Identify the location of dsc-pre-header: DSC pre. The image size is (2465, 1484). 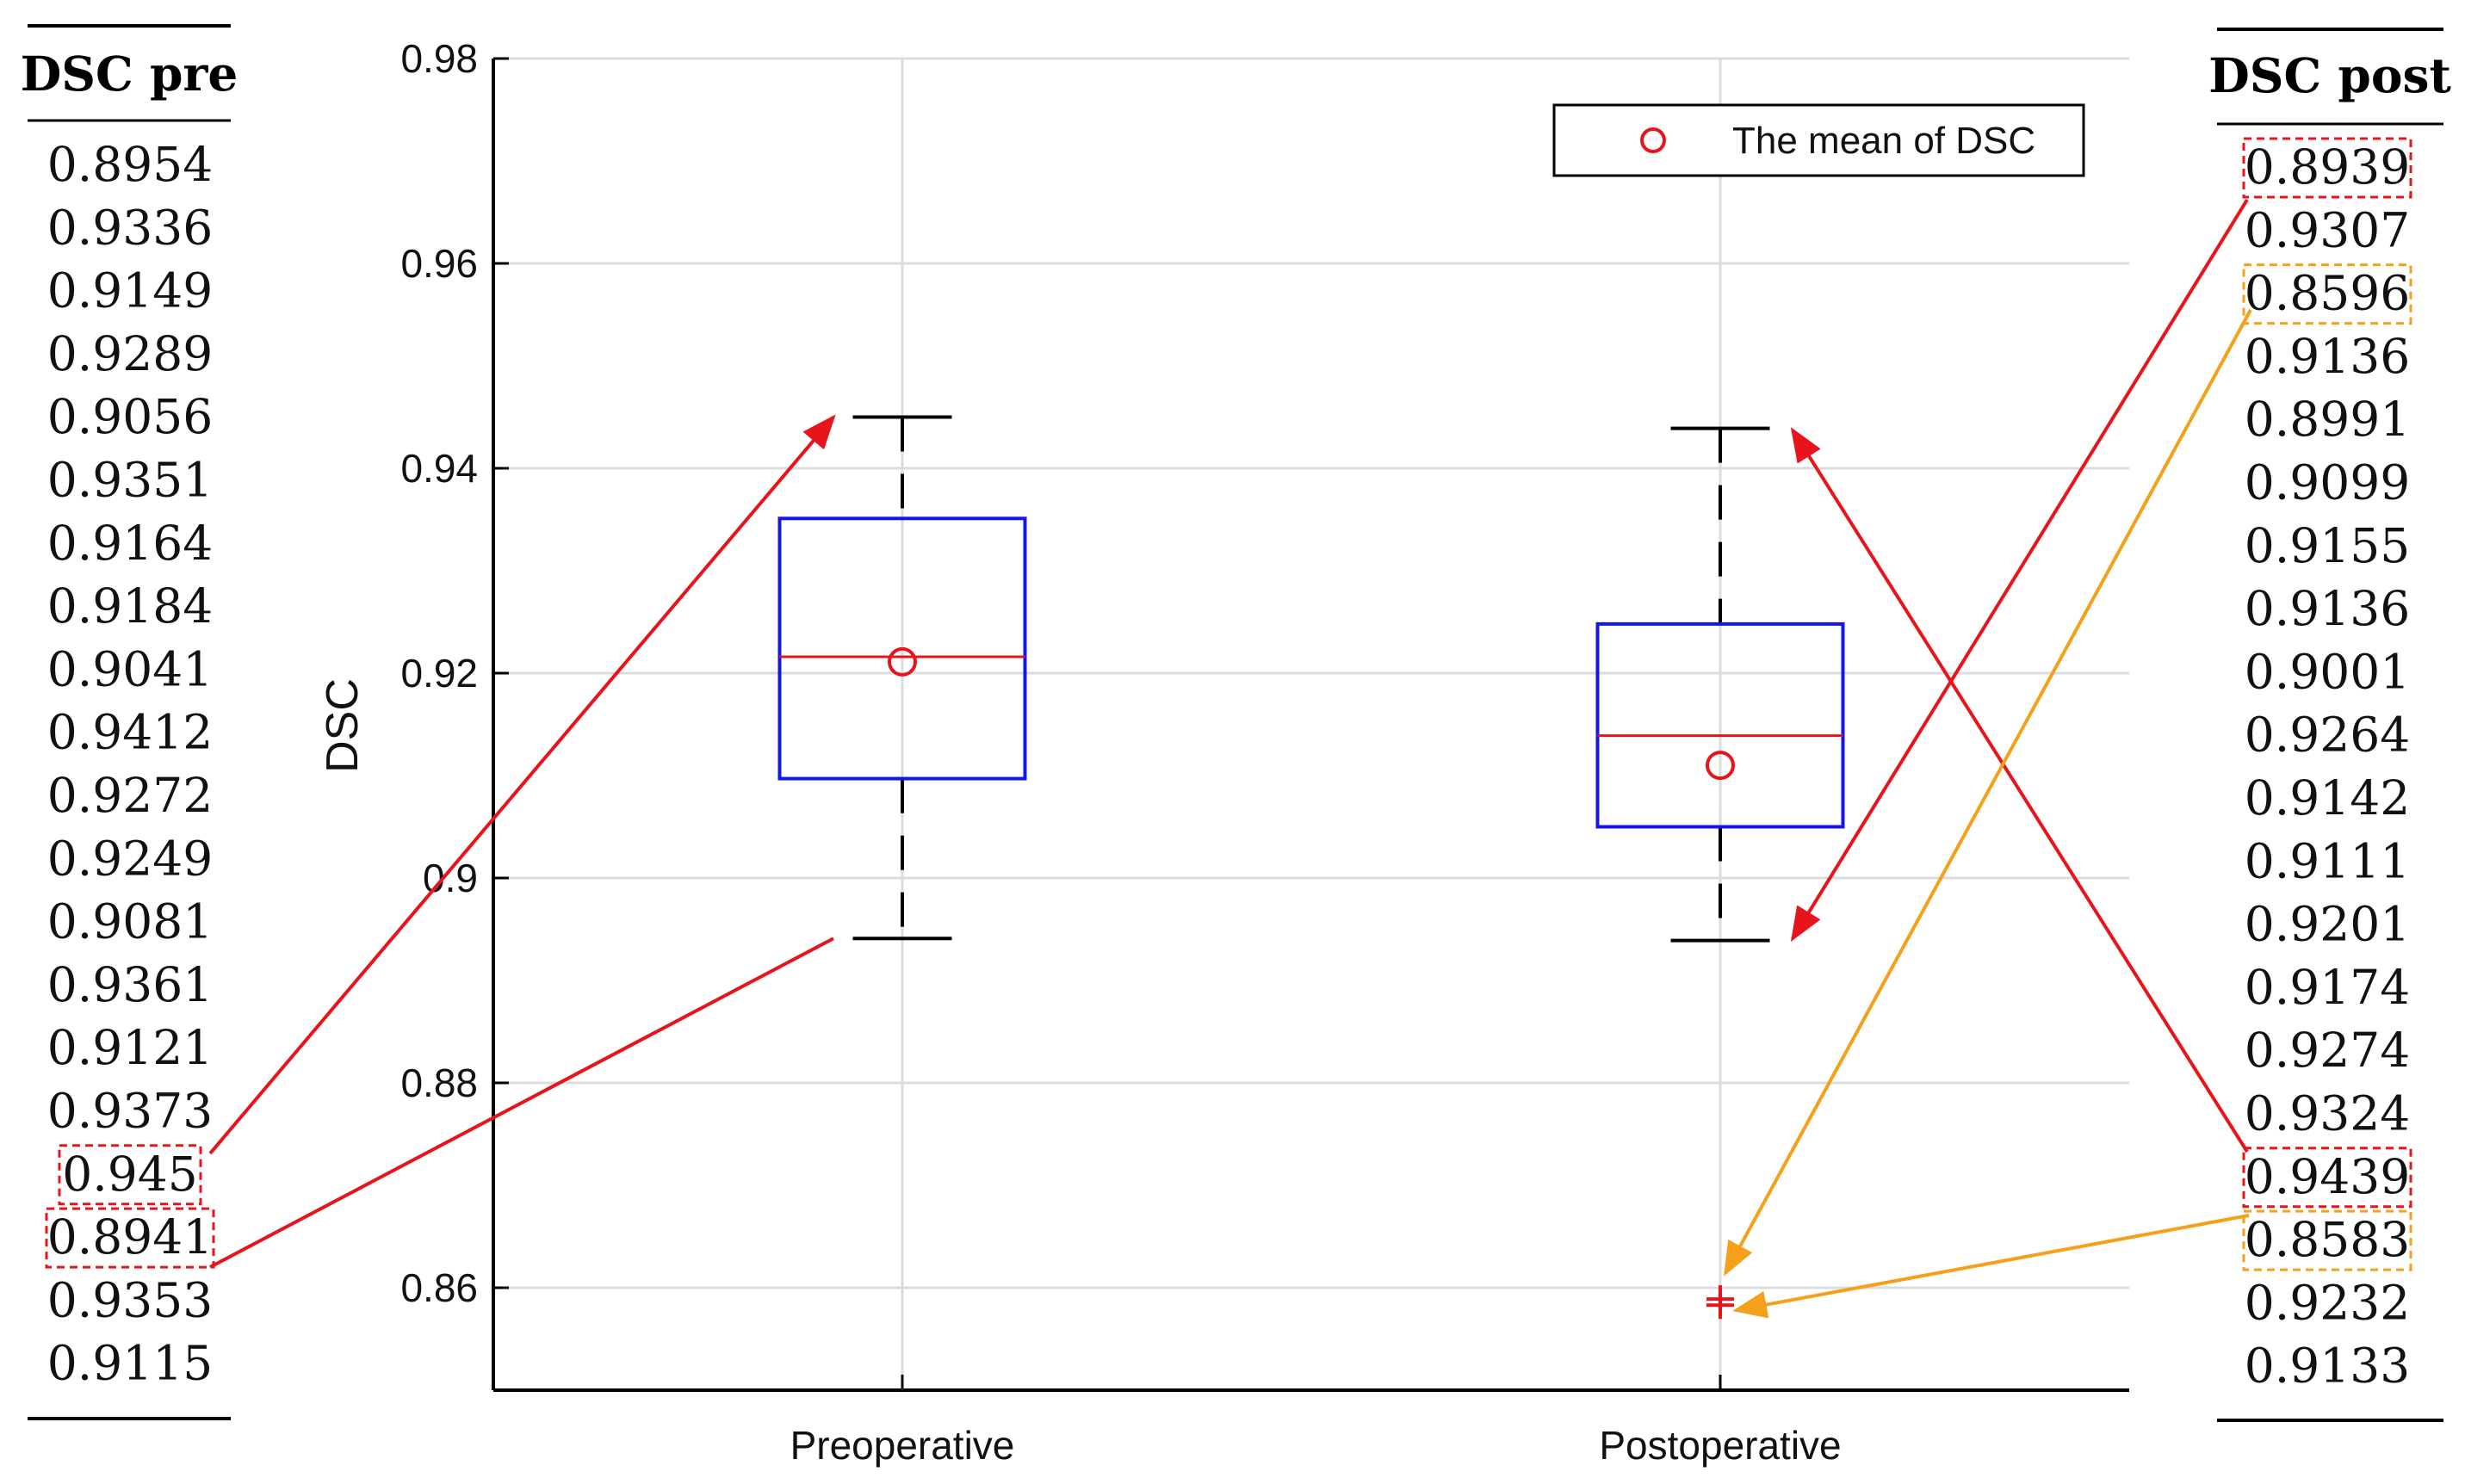
(129, 74).